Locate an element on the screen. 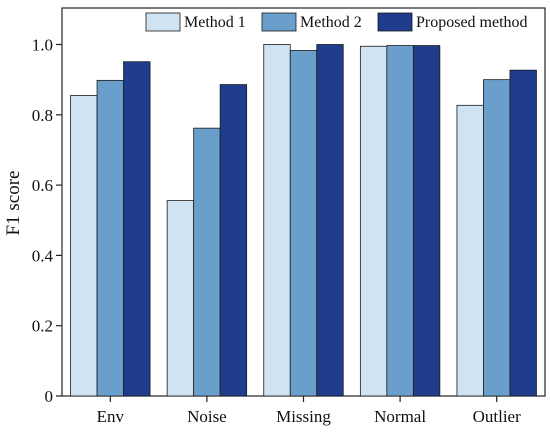 The height and width of the screenshot is (436, 550). legend-label: Method 1 is located at coordinates (215, 22).